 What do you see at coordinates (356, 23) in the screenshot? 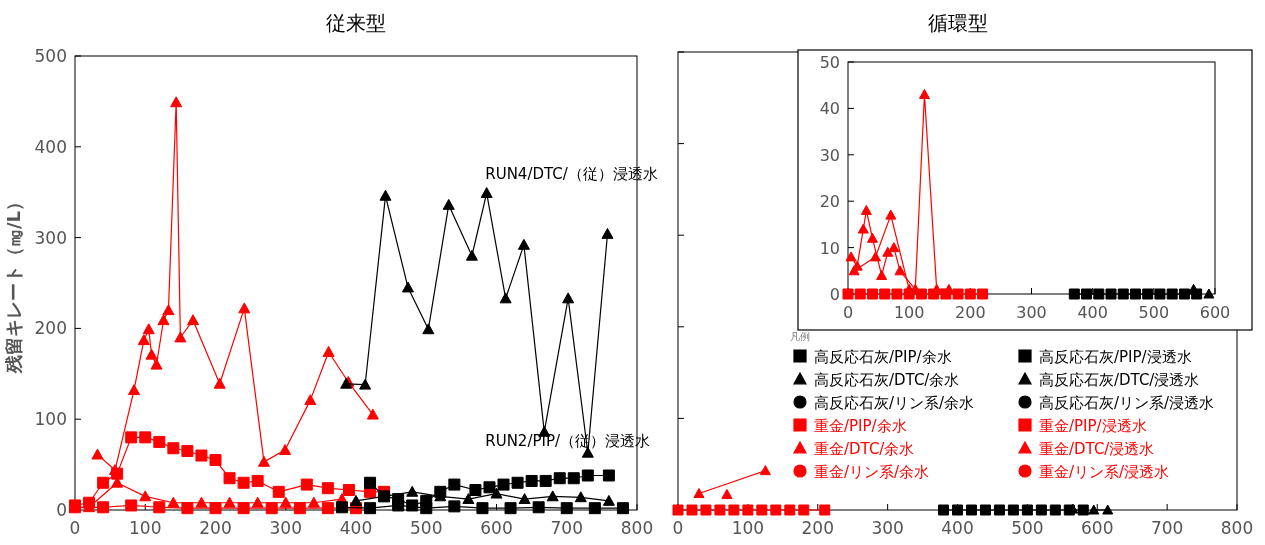
I see `chart-title: 従来型` at bounding box center [356, 23].